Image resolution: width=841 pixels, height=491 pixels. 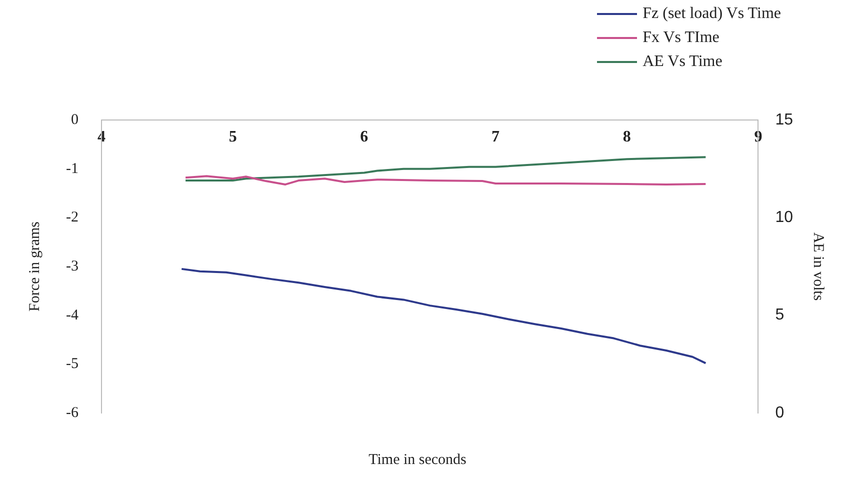 What do you see at coordinates (711, 14) in the screenshot?
I see `legend-label: Fz (set load) Vs Time` at bounding box center [711, 14].